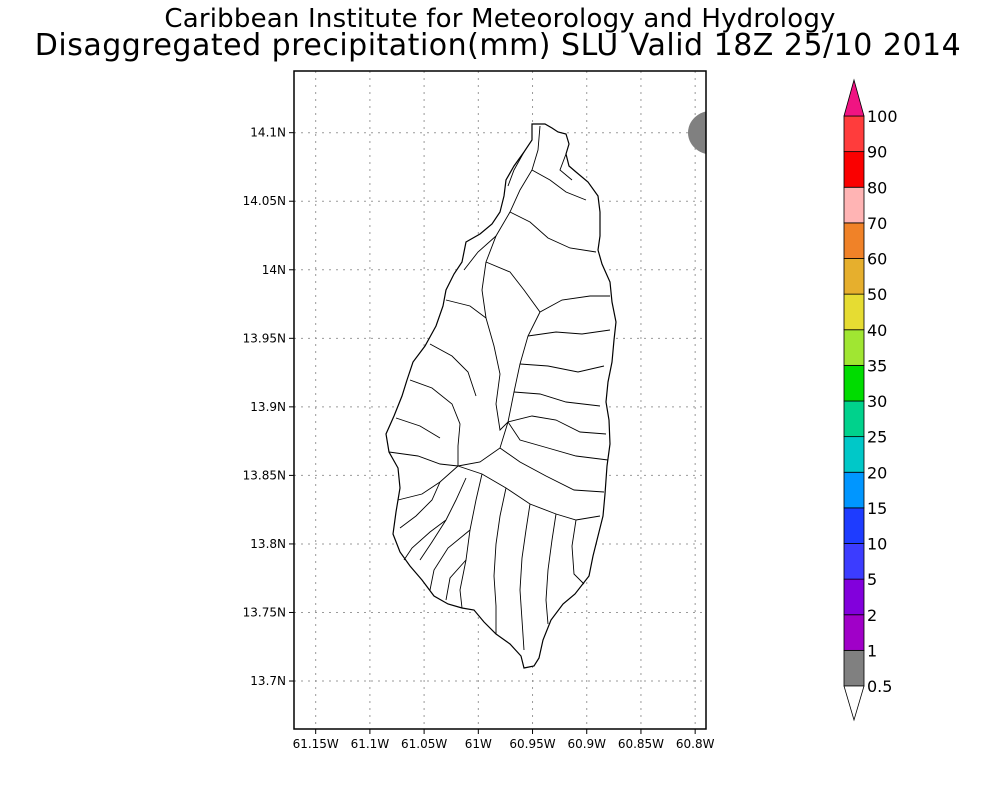 The image size is (1000, 800). I want to click on colorbar-label: 0.5, so click(879, 686).